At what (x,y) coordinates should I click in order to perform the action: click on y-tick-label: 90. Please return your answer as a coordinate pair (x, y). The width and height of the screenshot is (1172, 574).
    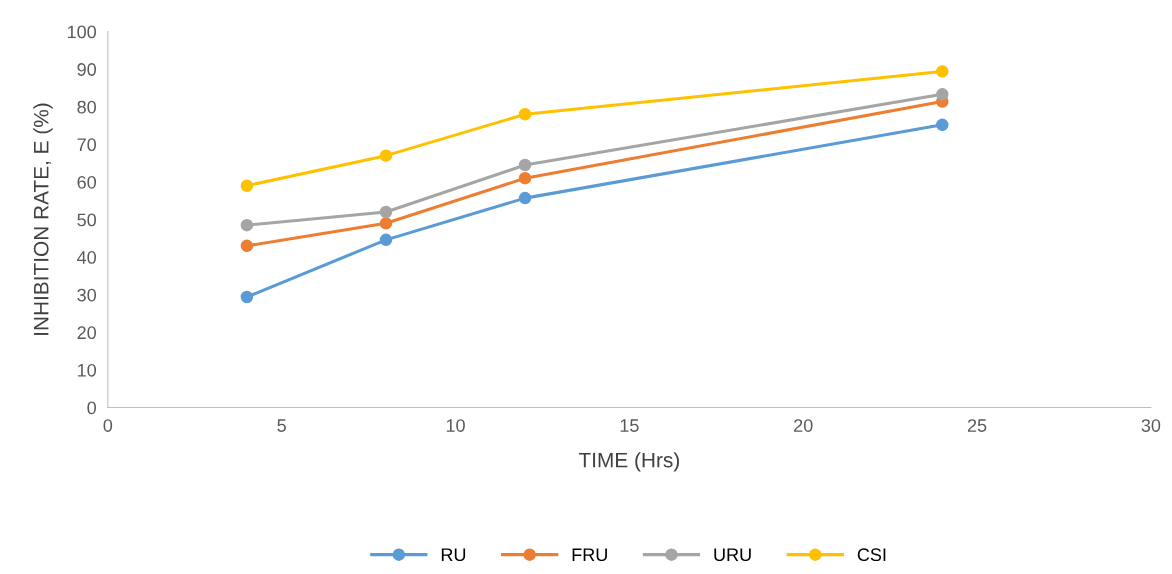
    Looking at the image, I should click on (87, 69).